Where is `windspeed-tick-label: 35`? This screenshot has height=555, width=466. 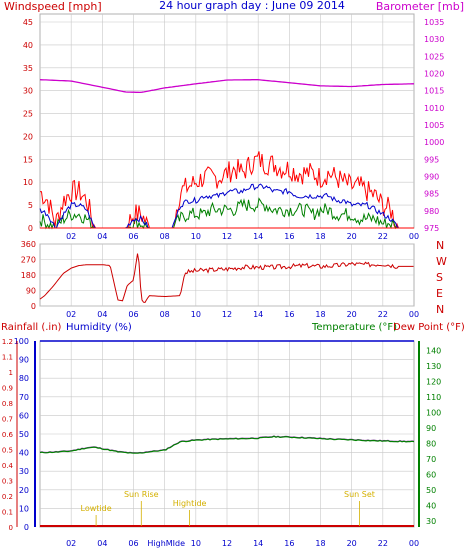
windspeed-tick-label: 35 is located at coordinates (28, 68).